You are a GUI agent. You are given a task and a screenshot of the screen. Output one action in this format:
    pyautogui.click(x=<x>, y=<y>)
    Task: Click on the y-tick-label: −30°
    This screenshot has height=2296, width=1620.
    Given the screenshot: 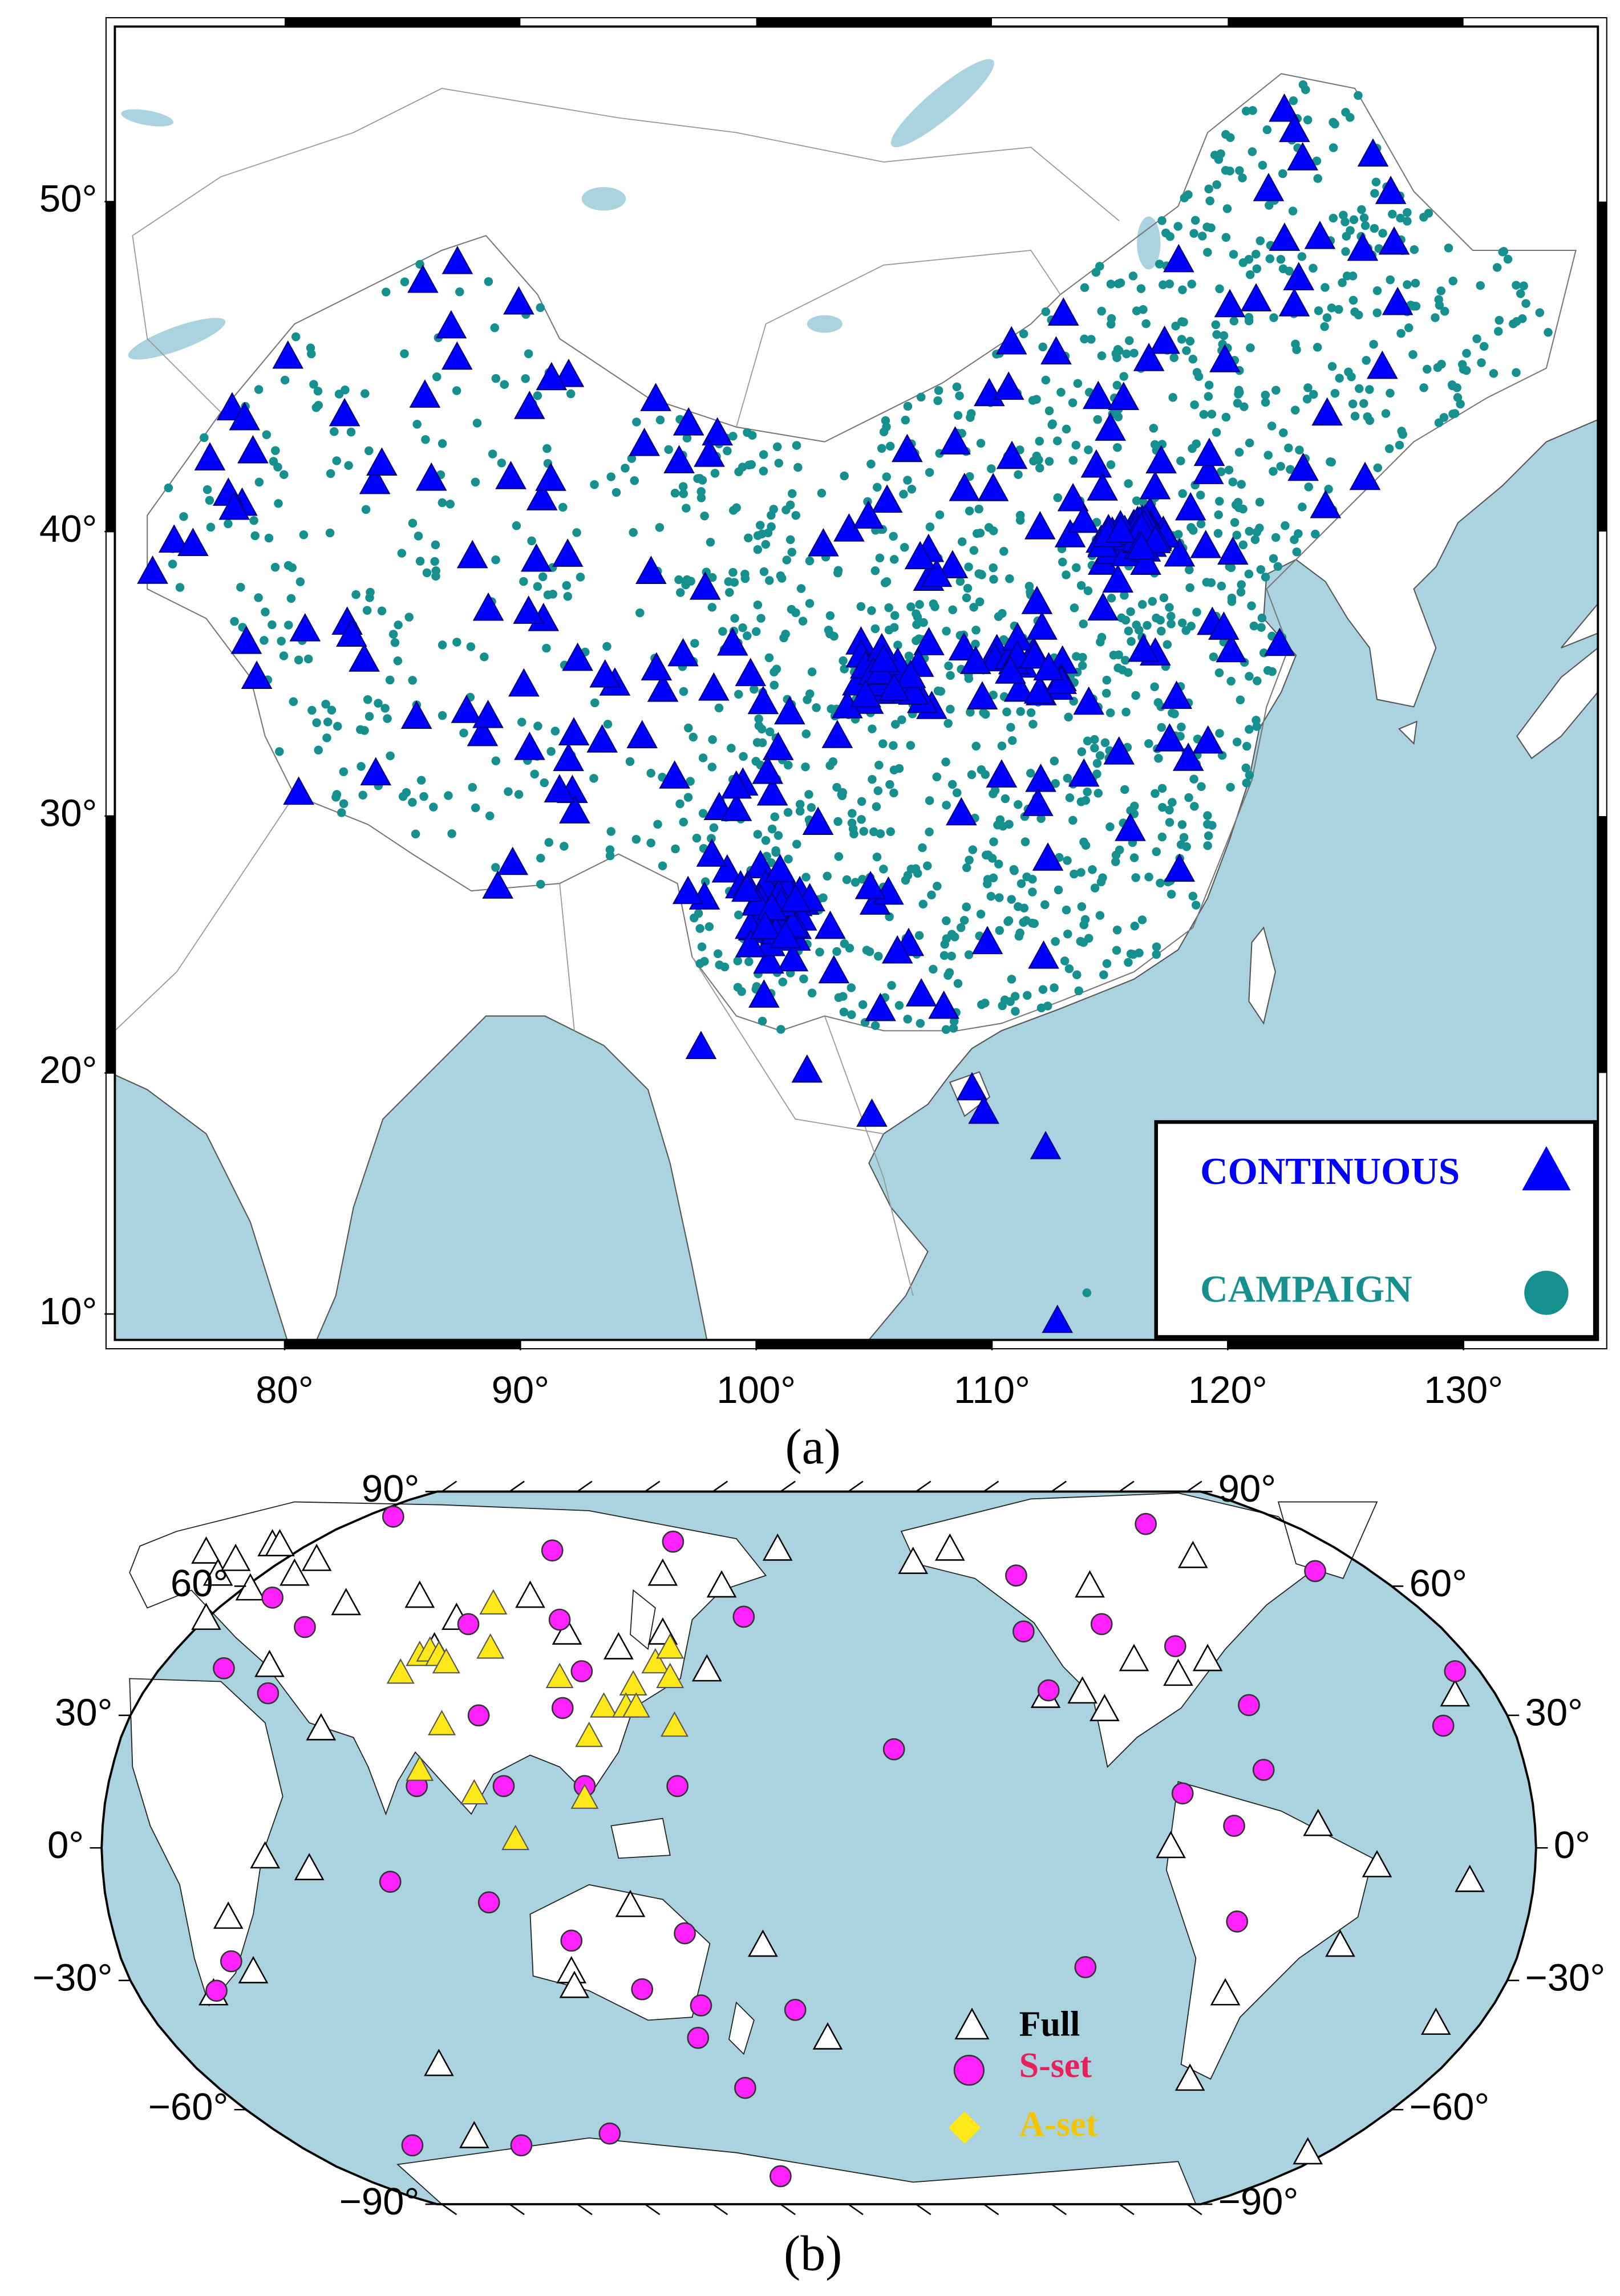 What is the action you would take?
    pyautogui.click(x=73, y=1978)
    